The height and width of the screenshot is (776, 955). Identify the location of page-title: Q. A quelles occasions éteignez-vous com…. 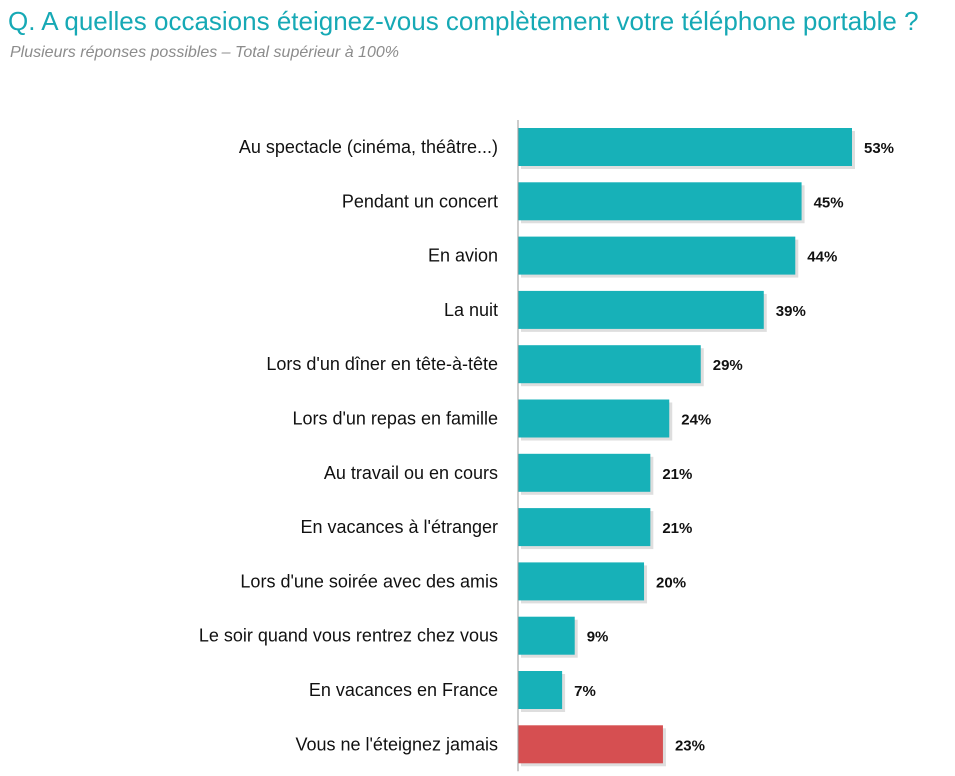
(463, 21).